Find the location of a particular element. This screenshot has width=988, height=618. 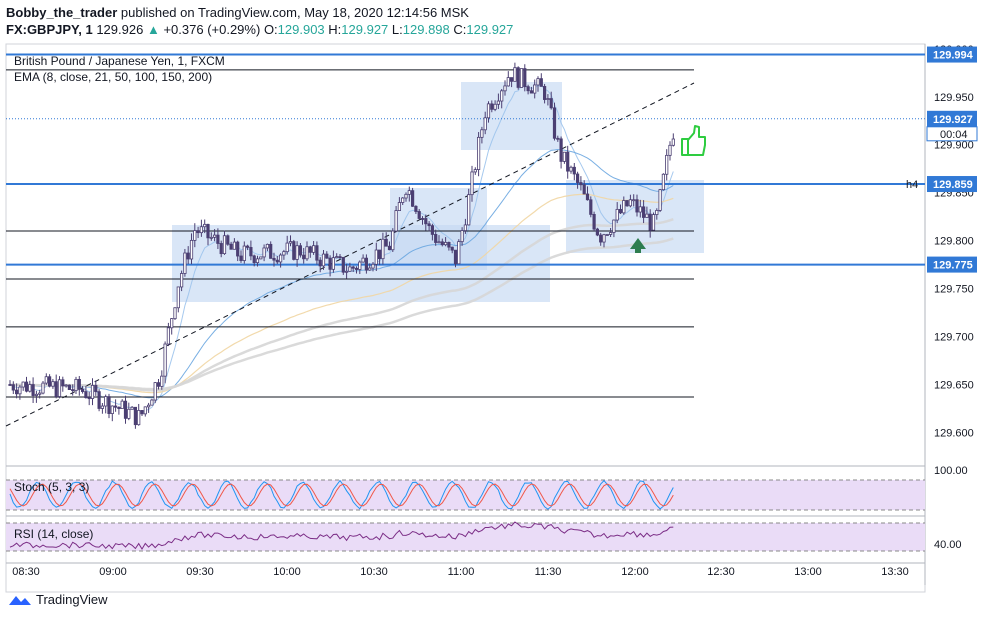

tradingview-logo-icon is located at coordinates (20, 600).